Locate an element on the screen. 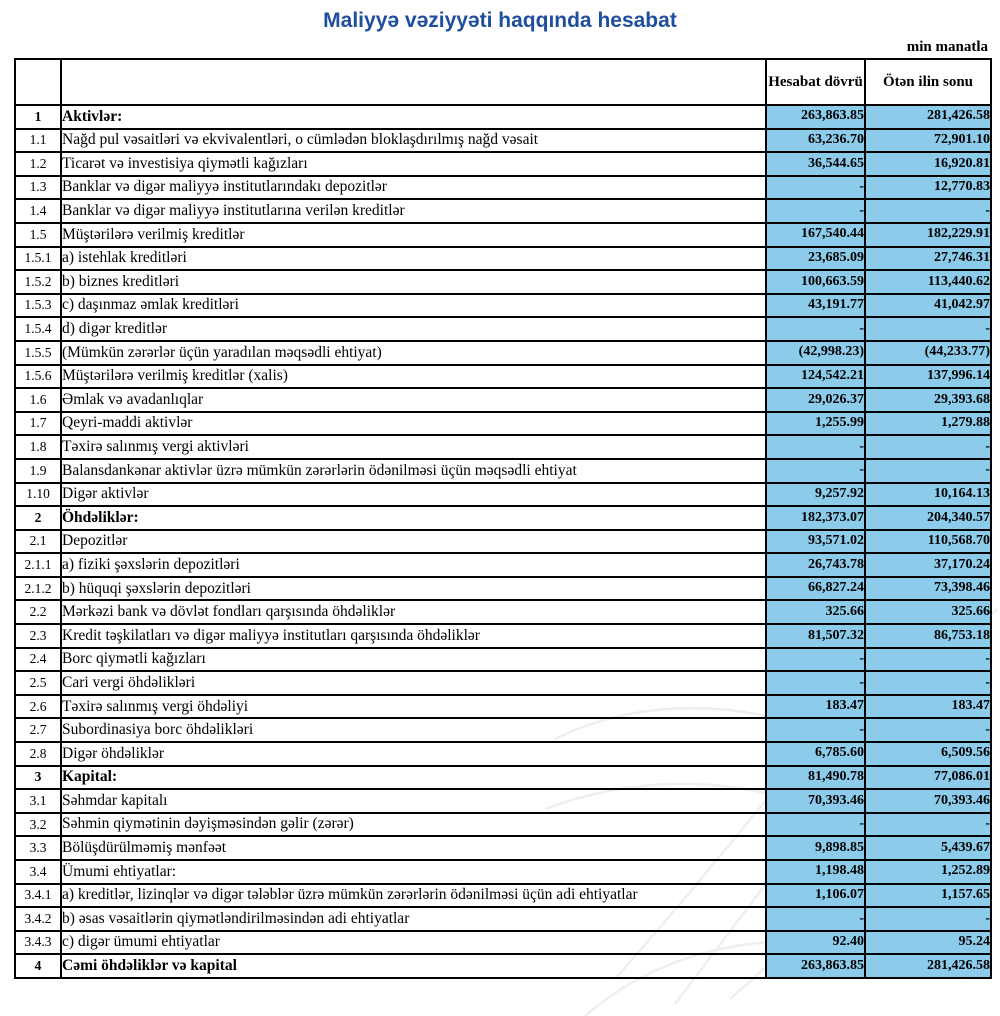  row-label: Subordinasiya borc öhdəlikləri is located at coordinates (413, 730).